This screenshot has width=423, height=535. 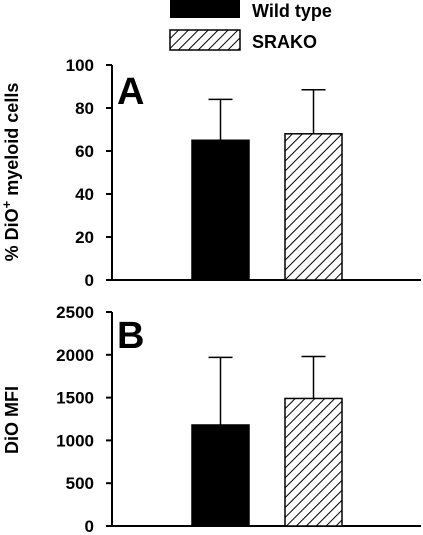 What do you see at coordinates (80, 483) in the screenshot?
I see `y-tick-label-b: 500` at bounding box center [80, 483].